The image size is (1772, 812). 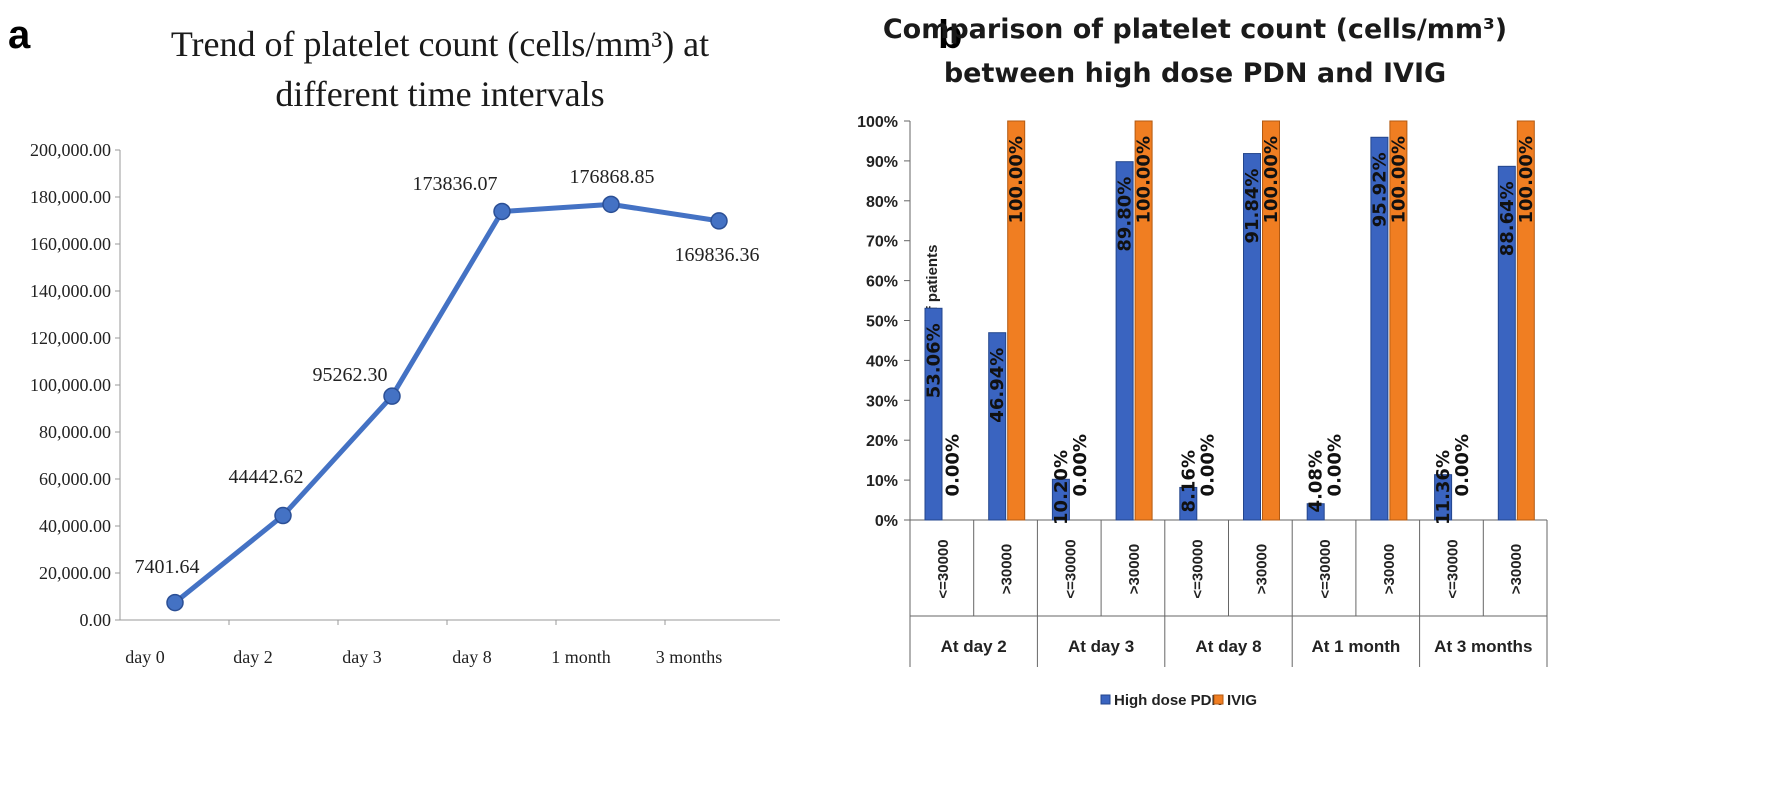 What do you see at coordinates (882, 441) in the screenshot?
I see `chart-b-y-tick-label: 20%` at bounding box center [882, 441].